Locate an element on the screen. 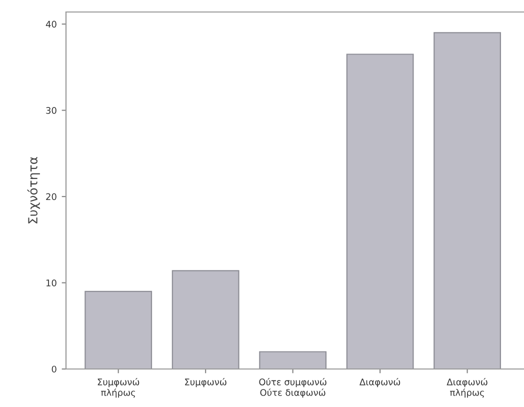 The width and height of the screenshot is (524, 407). x-tick-label: Ούτε συμφωνώ Ούτε διαφωνώ is located at coordinates (292, 388).